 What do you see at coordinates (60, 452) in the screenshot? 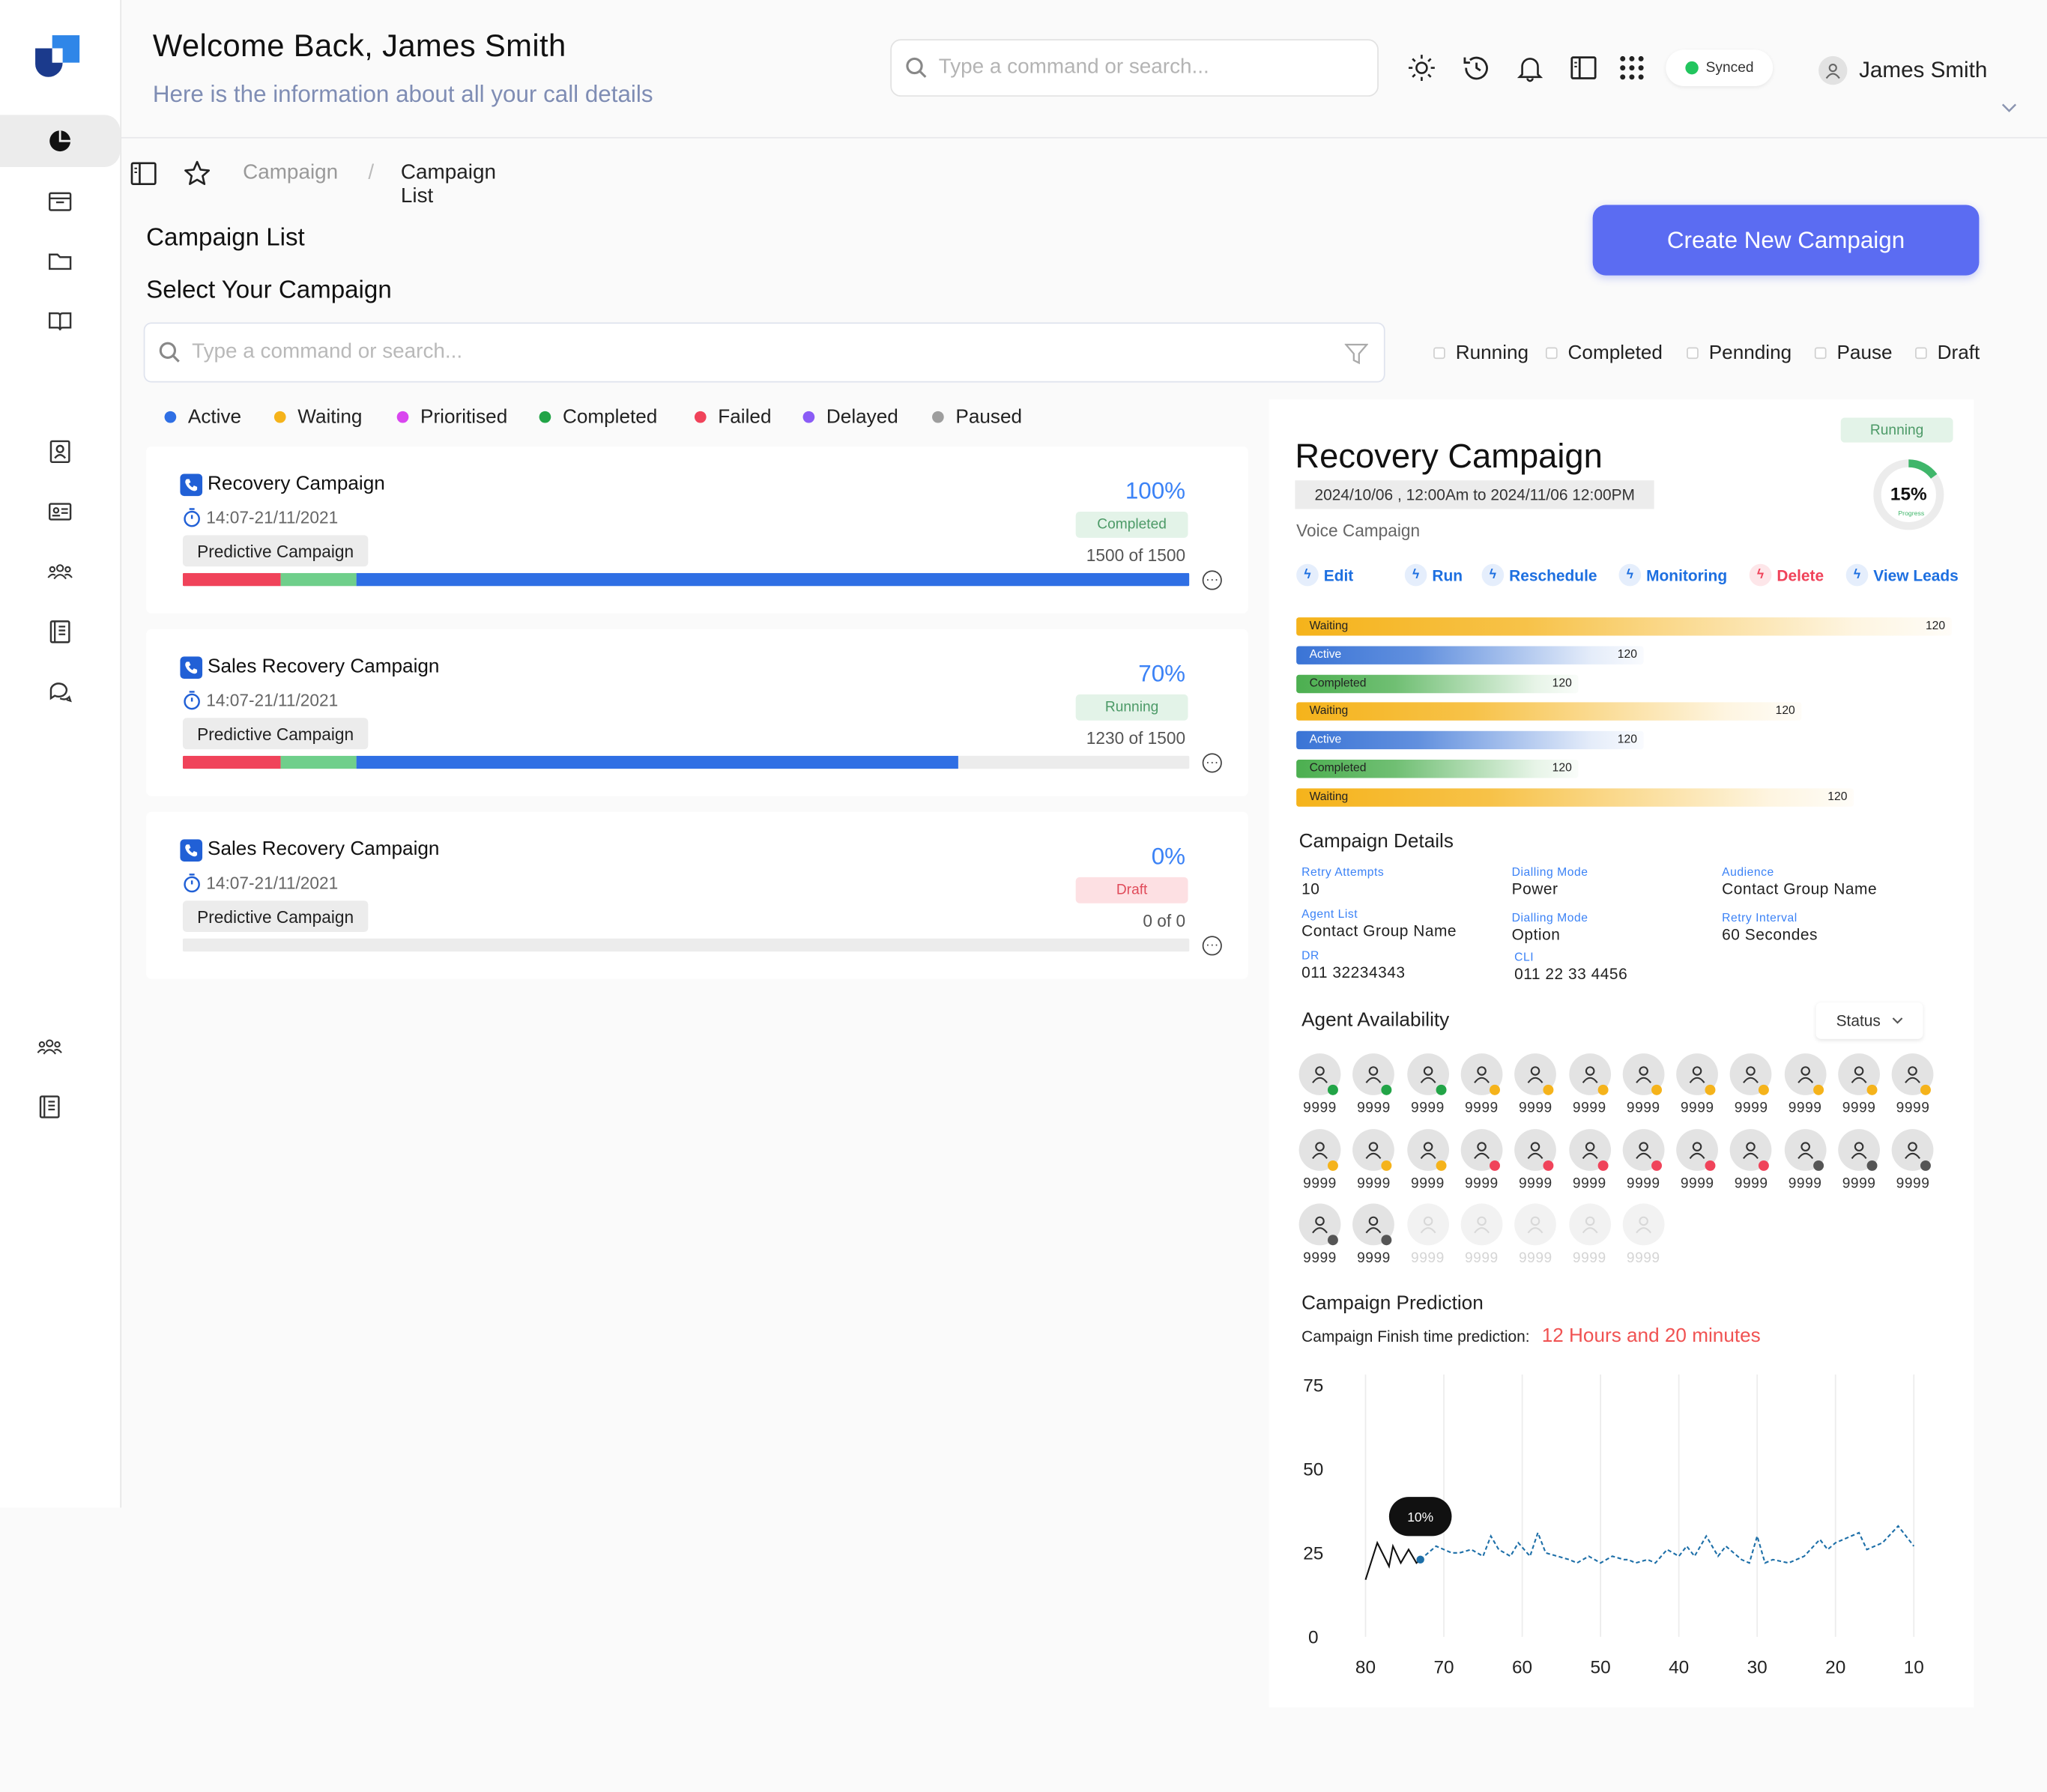
I see `sidebar-item-contacts` at bounding box center [60, 452].